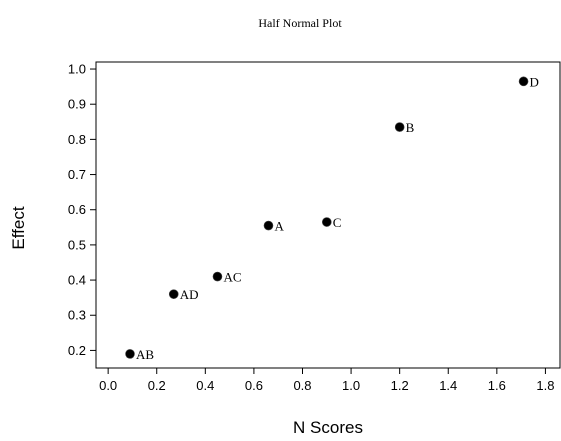 Image resolution: width=561 pixels, height=441 pixels. Describe the element at coordinates (279, 226) in the screenshot. I see `point-label-a: A` at that location.